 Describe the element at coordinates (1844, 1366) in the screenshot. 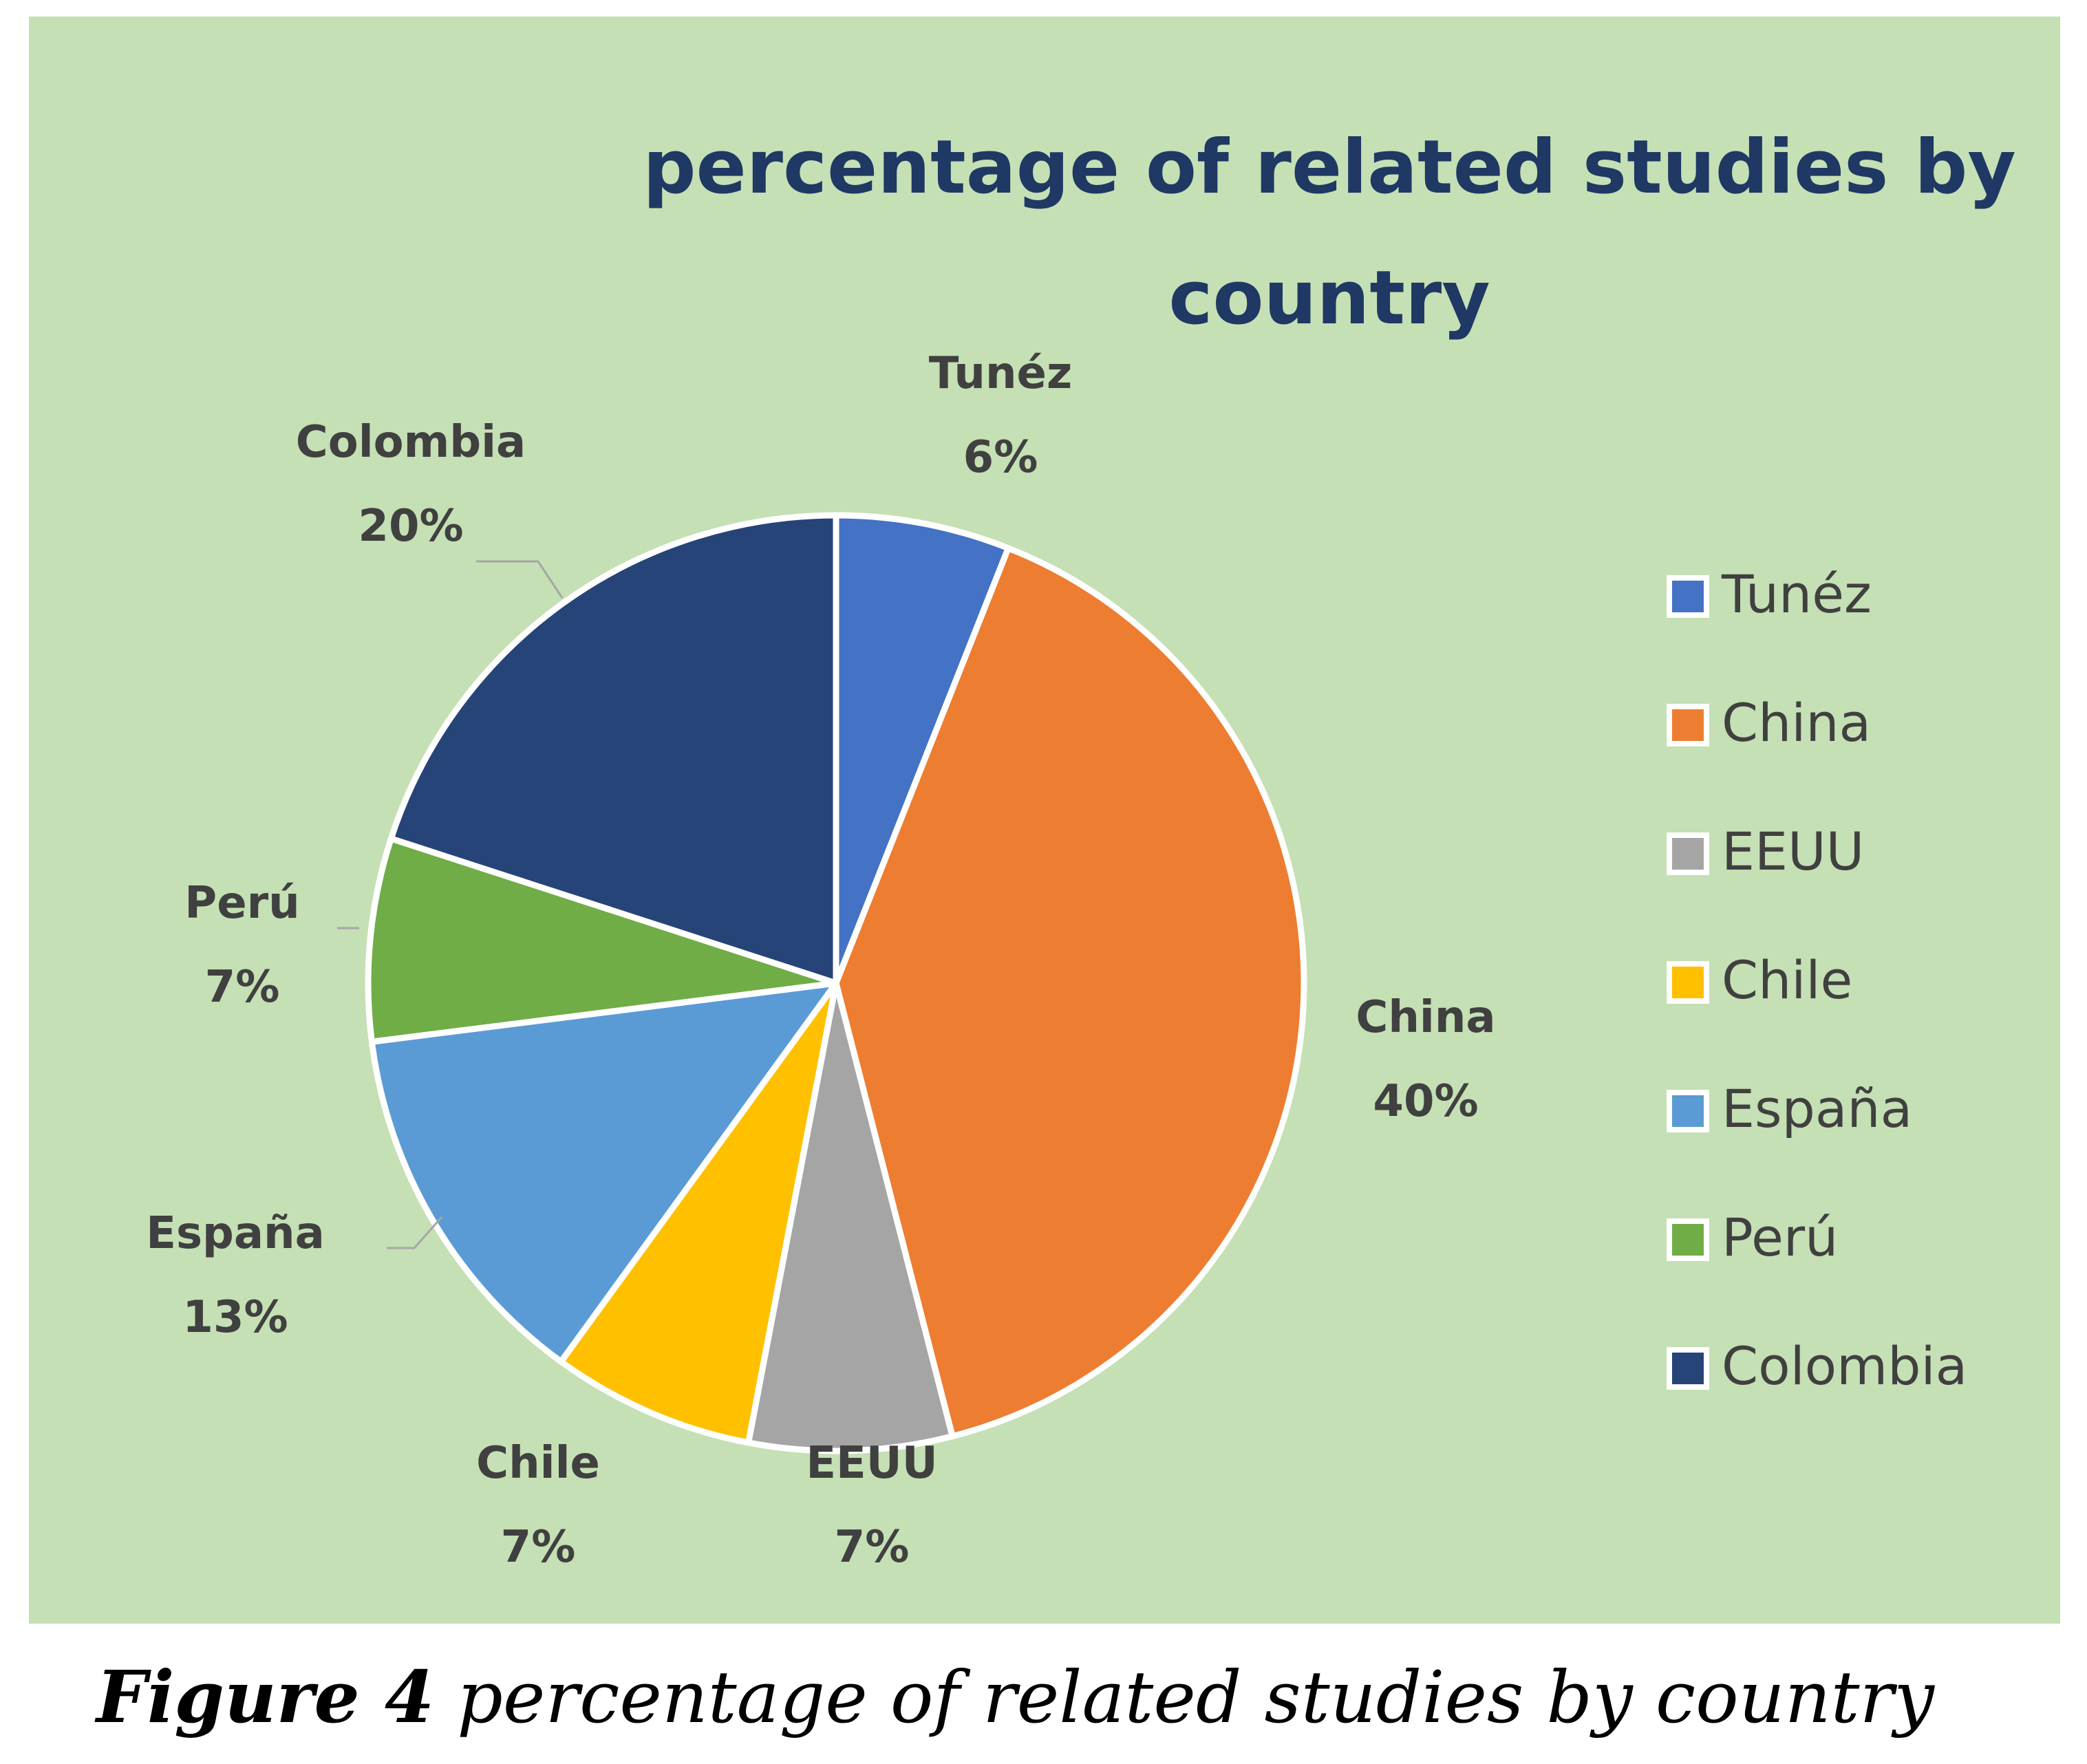

I see `legend-label: Colombia` at that location.